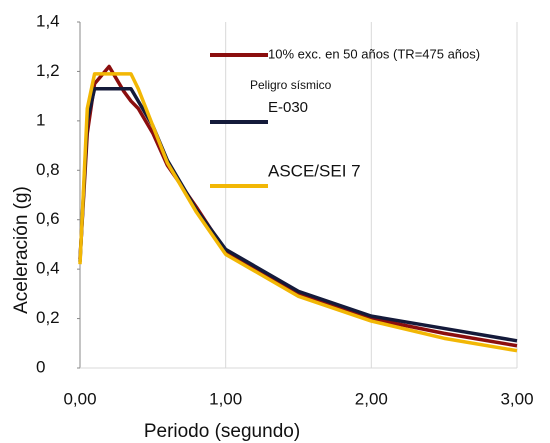 This screenshot has width=550, height=443. Describe the element at coordinates (516, 398) in the screenshot. I see `x-tick-label: 3,00` at that location.